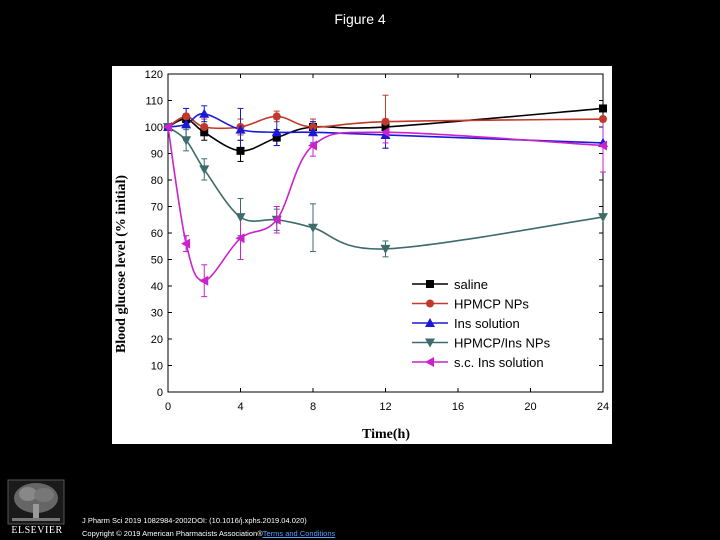 The height and width of the screenshot is (540, 720). I want to click on y-tick-label: 20, so click(157, 340).